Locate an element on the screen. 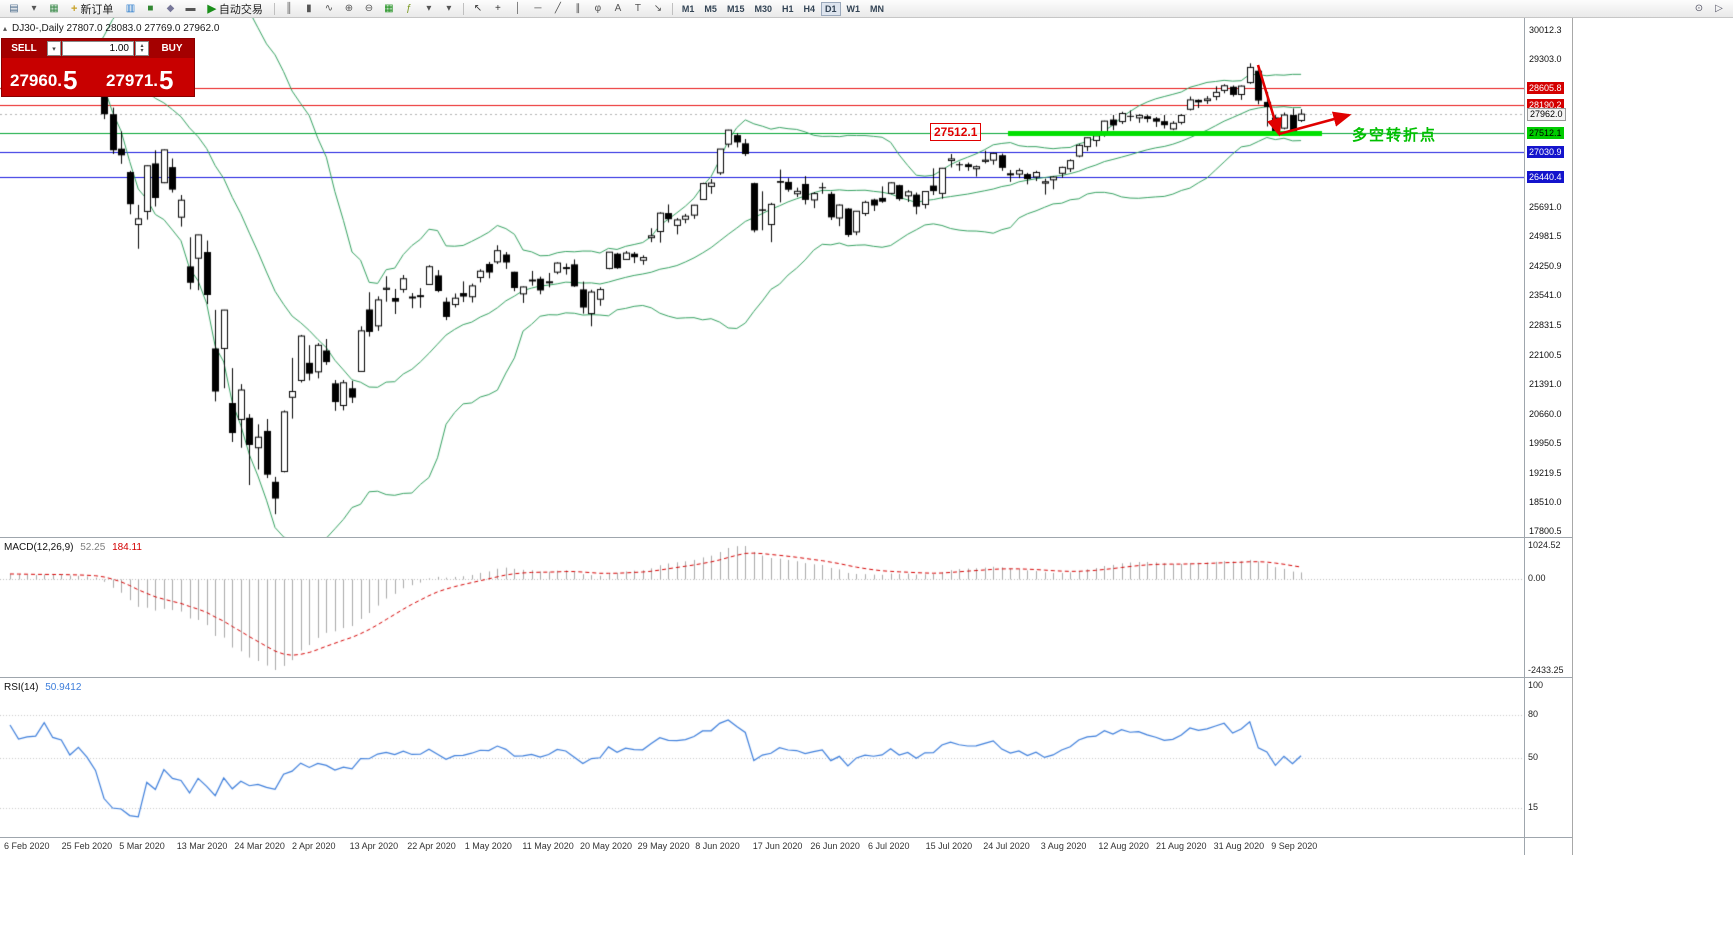  timeframe-h4: H4 is located at coordinates (809, 8).